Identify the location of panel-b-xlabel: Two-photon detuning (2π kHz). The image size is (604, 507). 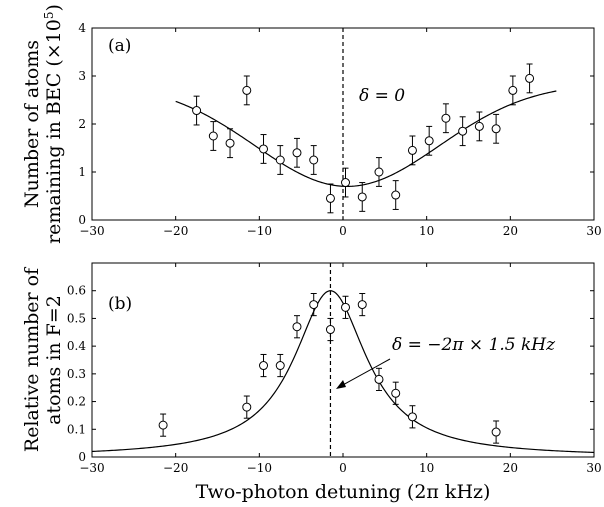
(343, 492).